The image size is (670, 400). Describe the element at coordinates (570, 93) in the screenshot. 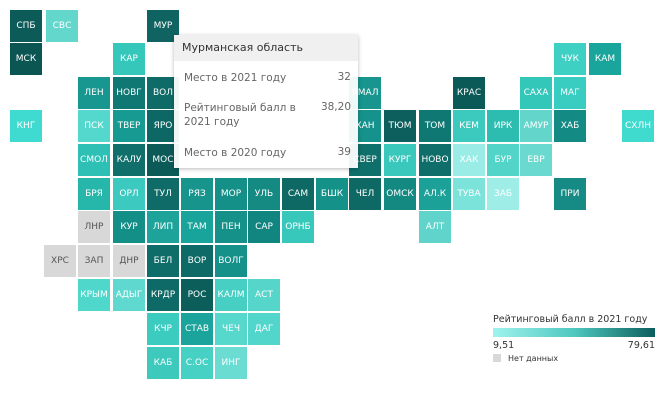

I see `region-tile: МАГ` at that location.